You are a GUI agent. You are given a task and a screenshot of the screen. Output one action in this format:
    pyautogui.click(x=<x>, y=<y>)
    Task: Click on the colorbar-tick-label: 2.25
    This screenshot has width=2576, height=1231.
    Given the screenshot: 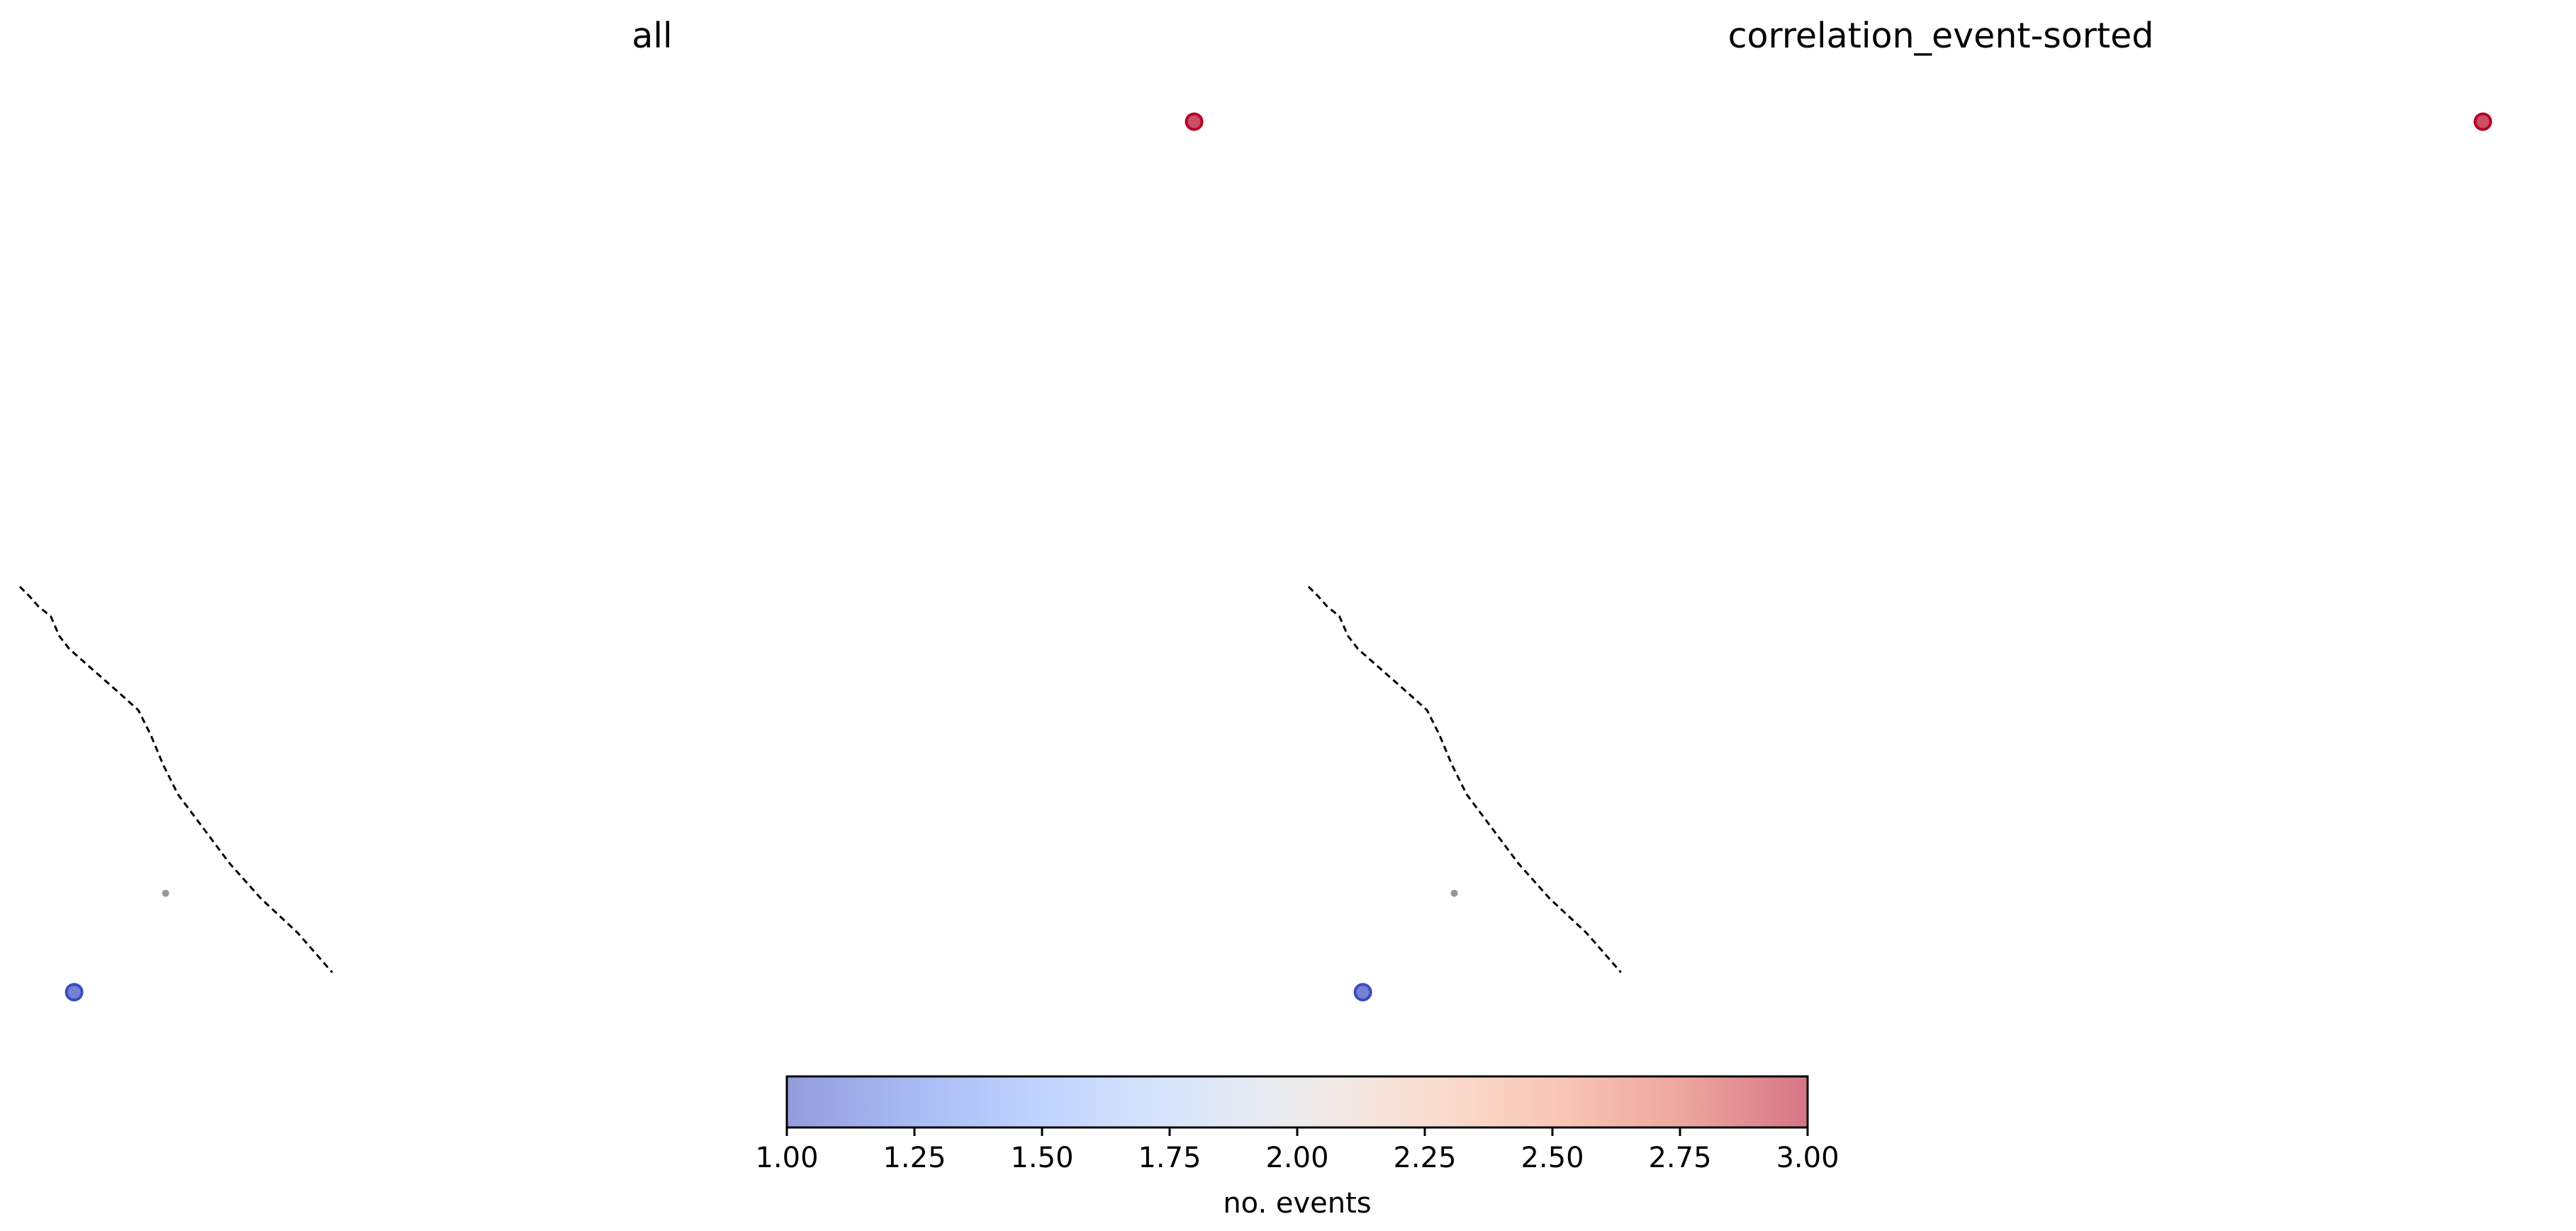 What is the action you would take?
    pyautogui.click(x=1425, y=1158)
    